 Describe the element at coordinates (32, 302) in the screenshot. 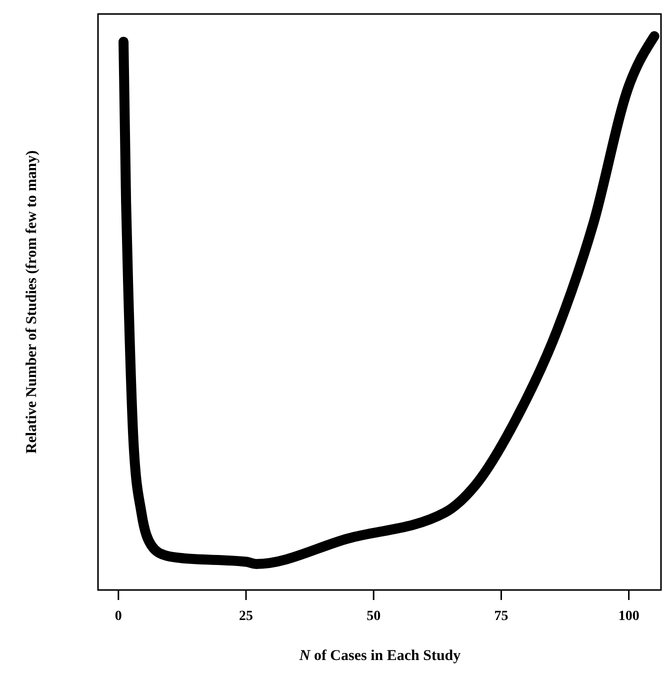

I see `y-axis-title: Relative Number of Studies (from few to many)` at that location.